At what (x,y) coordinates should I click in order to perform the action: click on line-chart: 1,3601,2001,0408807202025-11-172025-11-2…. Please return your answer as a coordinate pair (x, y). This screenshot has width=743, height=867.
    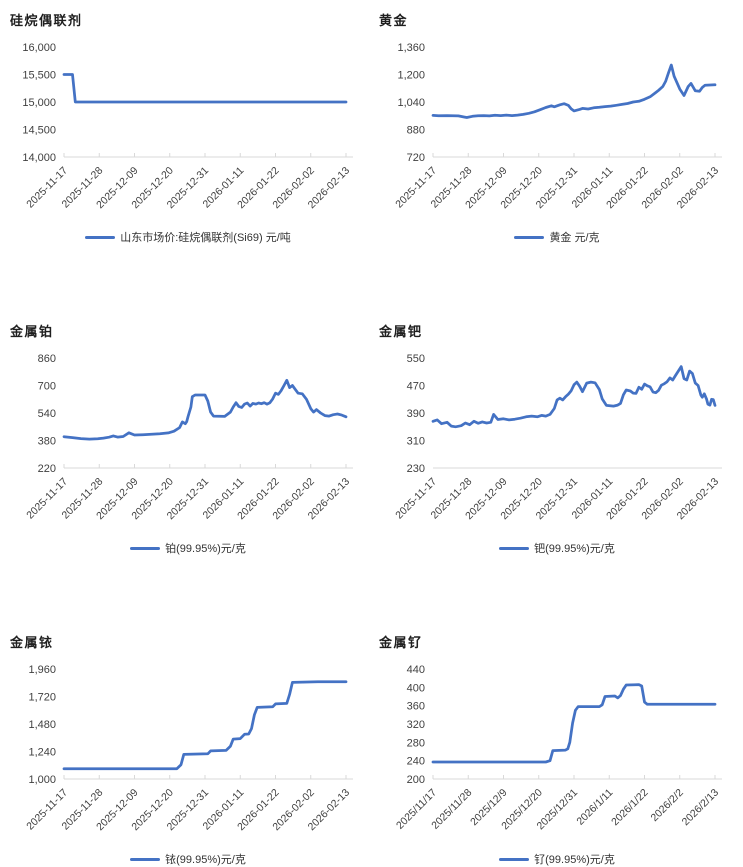
    Looking at the image, I should click on (557, 126).